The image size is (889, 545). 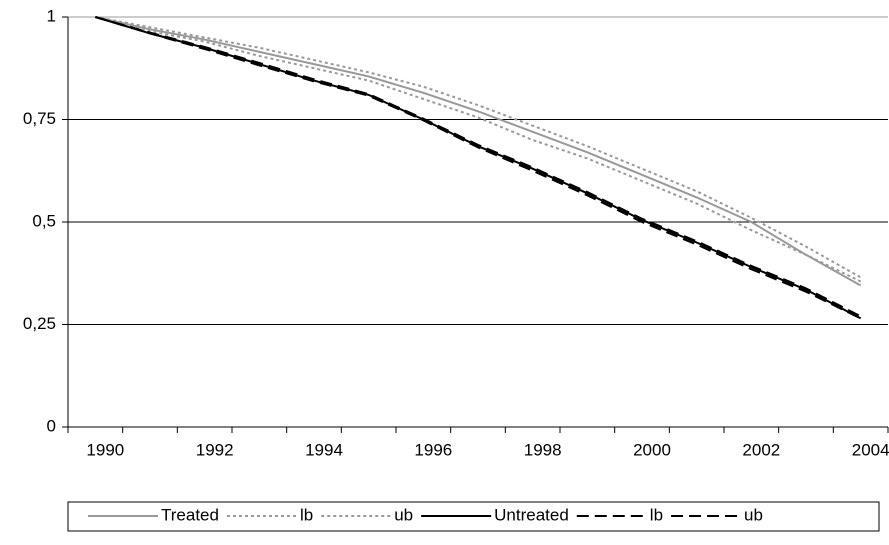 What do you see at coordinates (39, 323) in the screenshot?
I see `y-tick-label: 0,25` at bounding box center [39, 323].